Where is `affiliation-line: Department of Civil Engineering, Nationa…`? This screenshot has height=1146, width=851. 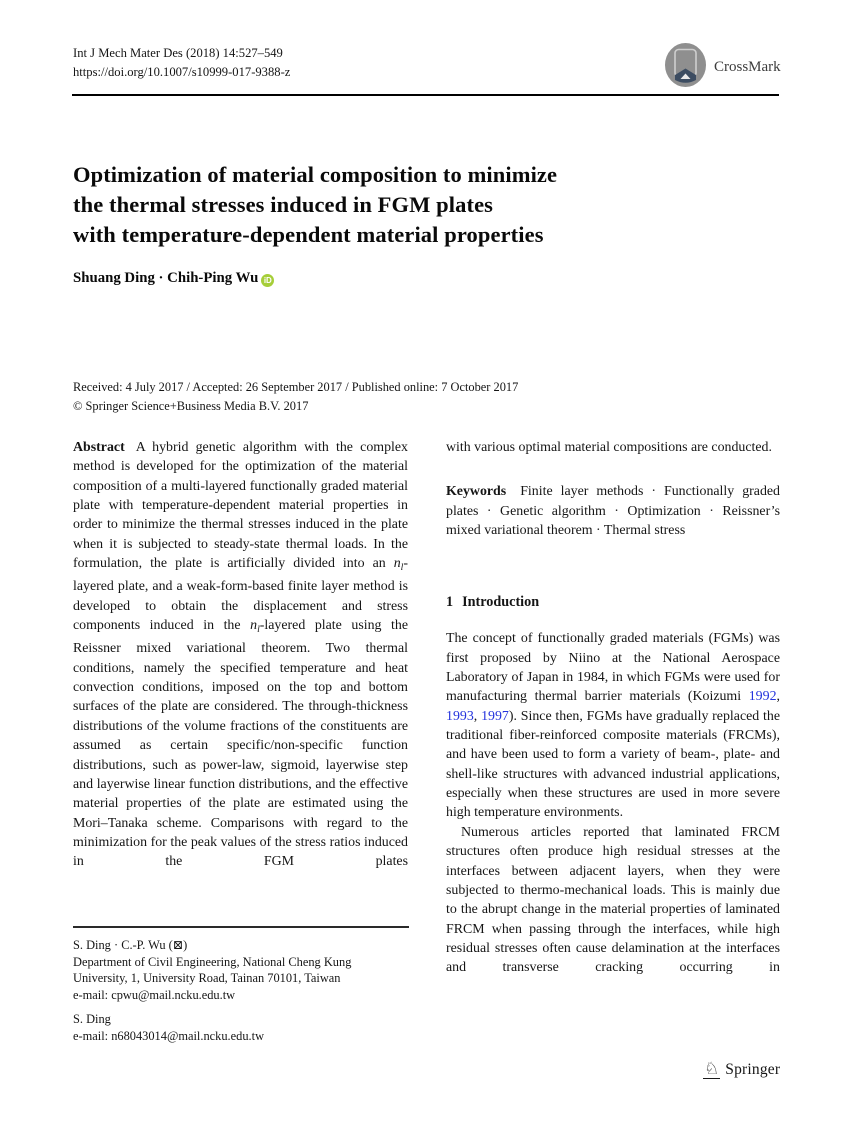 affiliation-line: Department of Civil Engineering, Nationa… is located at coordinates (212, 970).